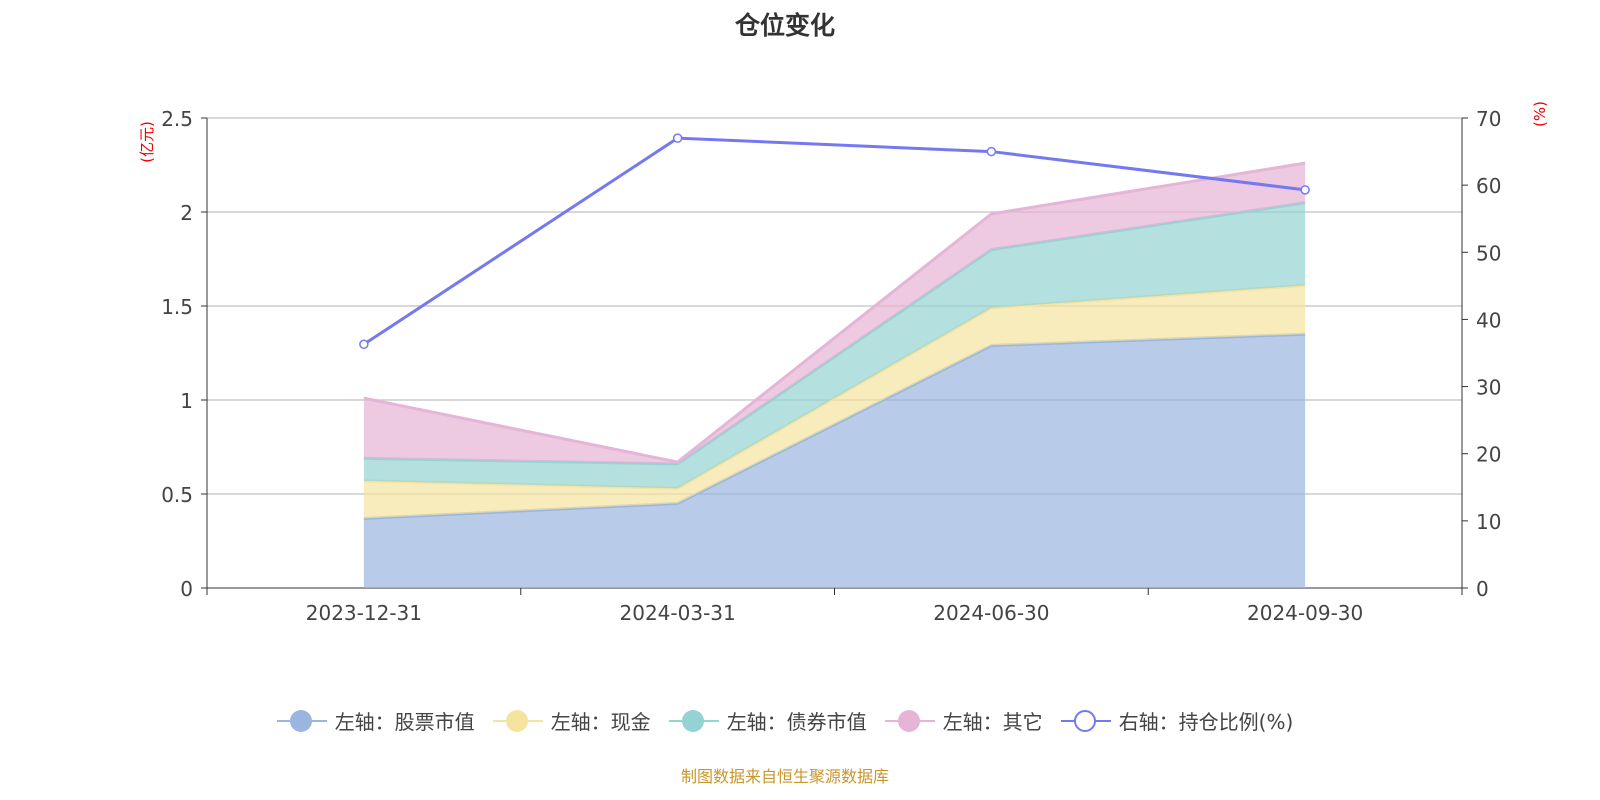 The image size is (1600, 800). I want to click on legend: 左轴：股票市值 左轴：现金 左轴：债券市值 左轴：其它 右轴：持仓比例(%), so click(785, 720).